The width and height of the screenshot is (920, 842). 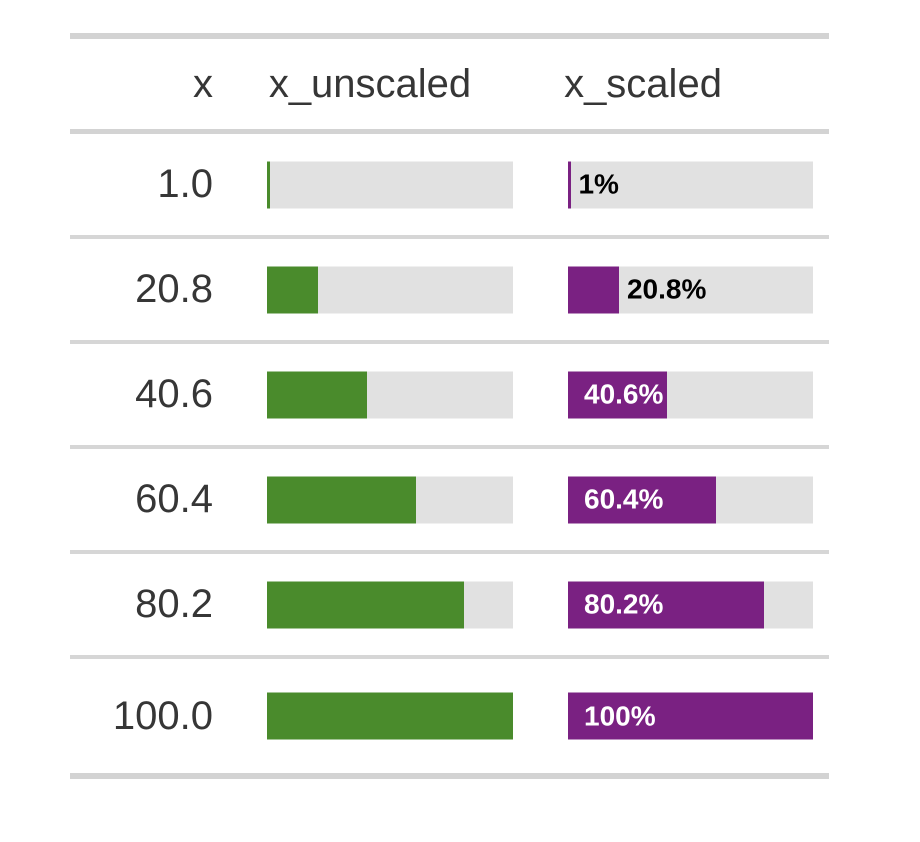 I want to click on scaled-bar-track: 40.6%, so click(x=690, y=394).